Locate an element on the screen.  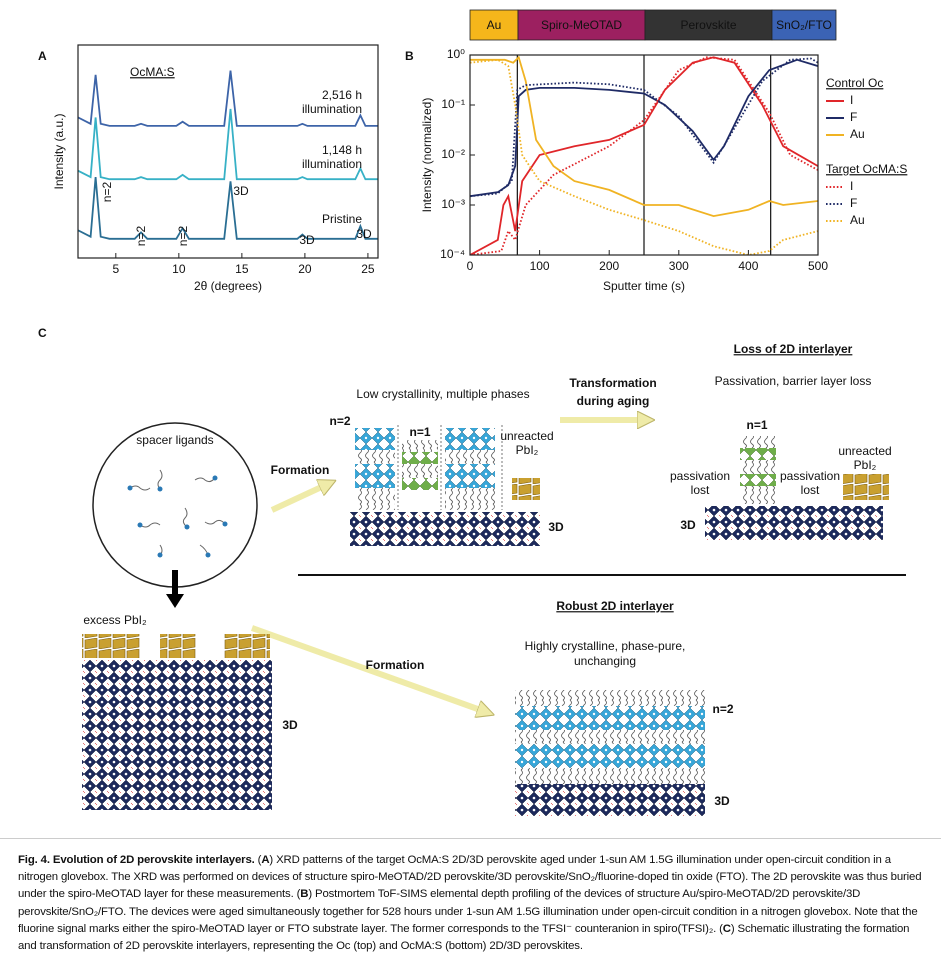
legend-label: Au is located at coordinates (857, 134).